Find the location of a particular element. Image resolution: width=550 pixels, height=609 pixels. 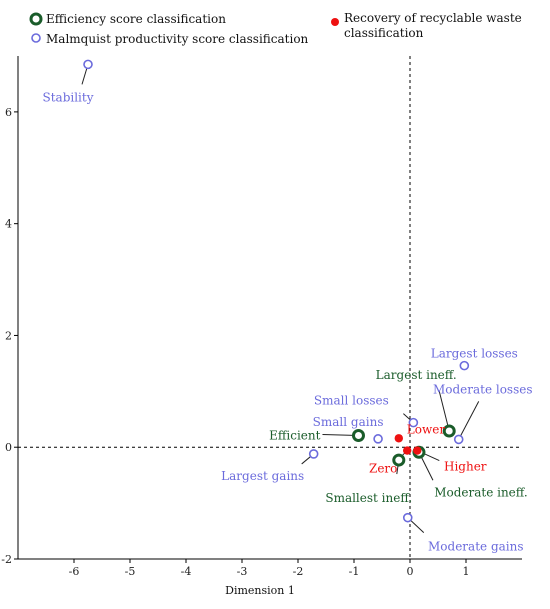

y-axis-ticks: -2 0 2 4 6 is located at coordinates (9, 336).